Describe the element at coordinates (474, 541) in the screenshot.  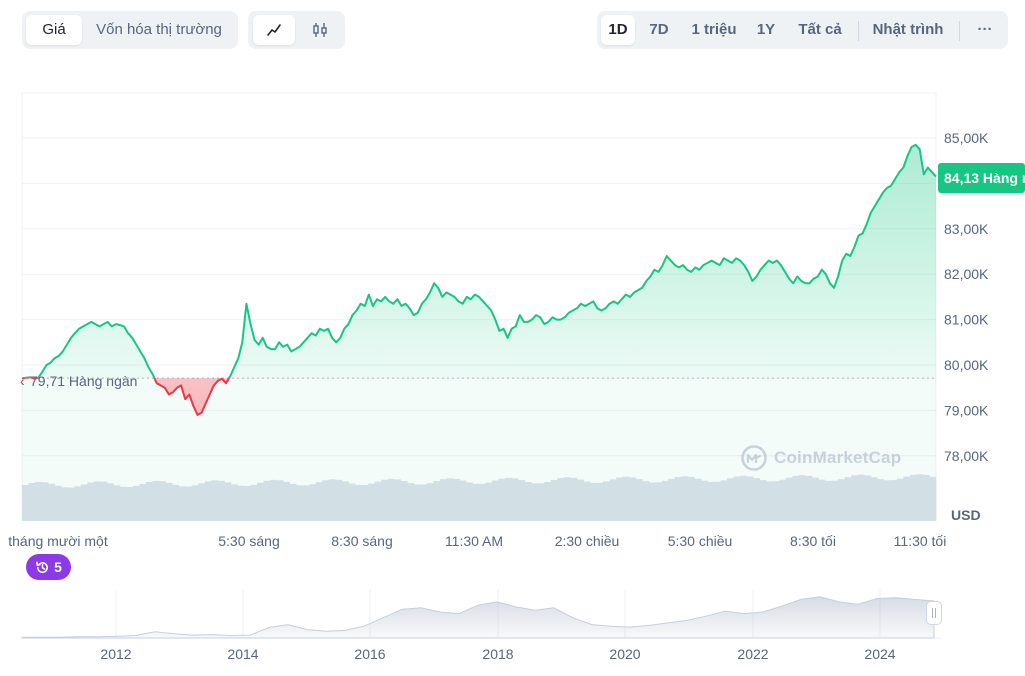
I see `x-tick-label: 11:30 AM` at that location.